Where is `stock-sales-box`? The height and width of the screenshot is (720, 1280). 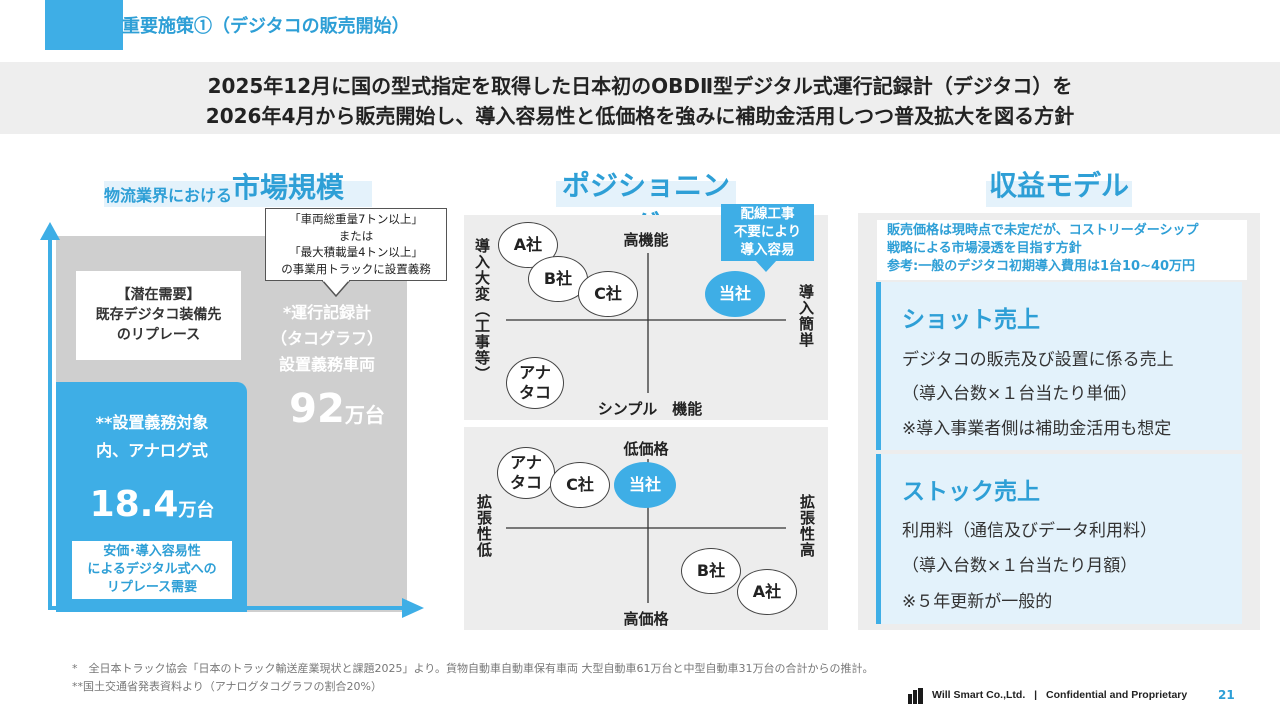
stock-sales-box is located at coordinates (1059, 539).